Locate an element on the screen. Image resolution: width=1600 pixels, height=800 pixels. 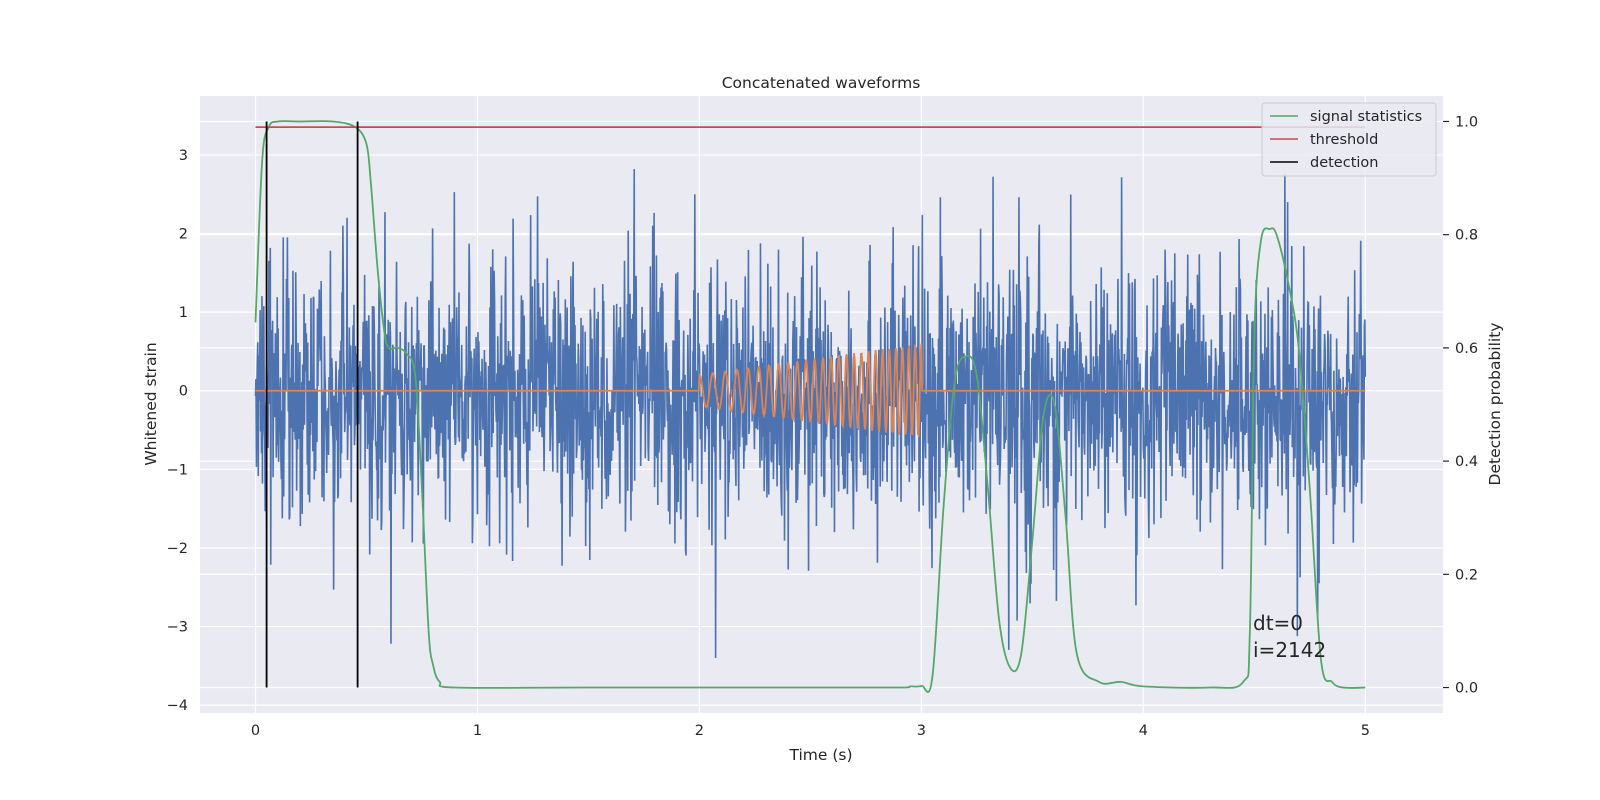
x-tick-label: 2 is located at coordinates (699, 731).